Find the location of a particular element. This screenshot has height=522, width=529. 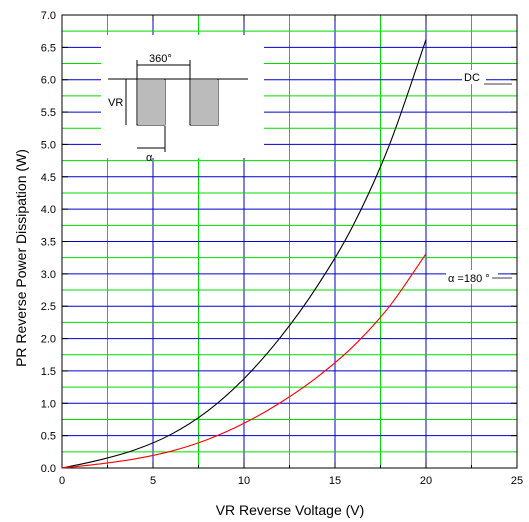

inset-background is located at coordinates (182, 96).